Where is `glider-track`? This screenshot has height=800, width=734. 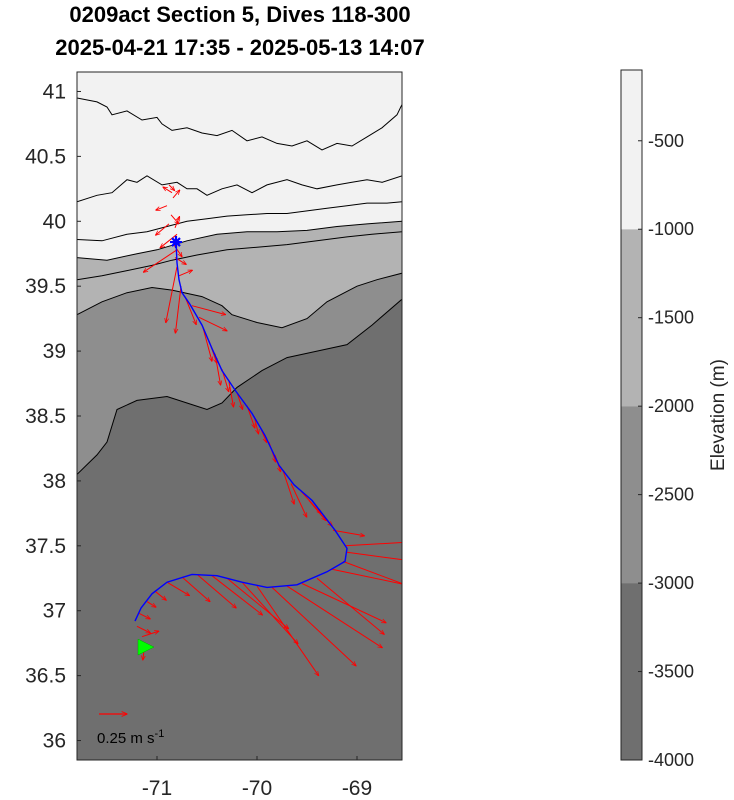 glider-track is located at coordinates (241, 431).